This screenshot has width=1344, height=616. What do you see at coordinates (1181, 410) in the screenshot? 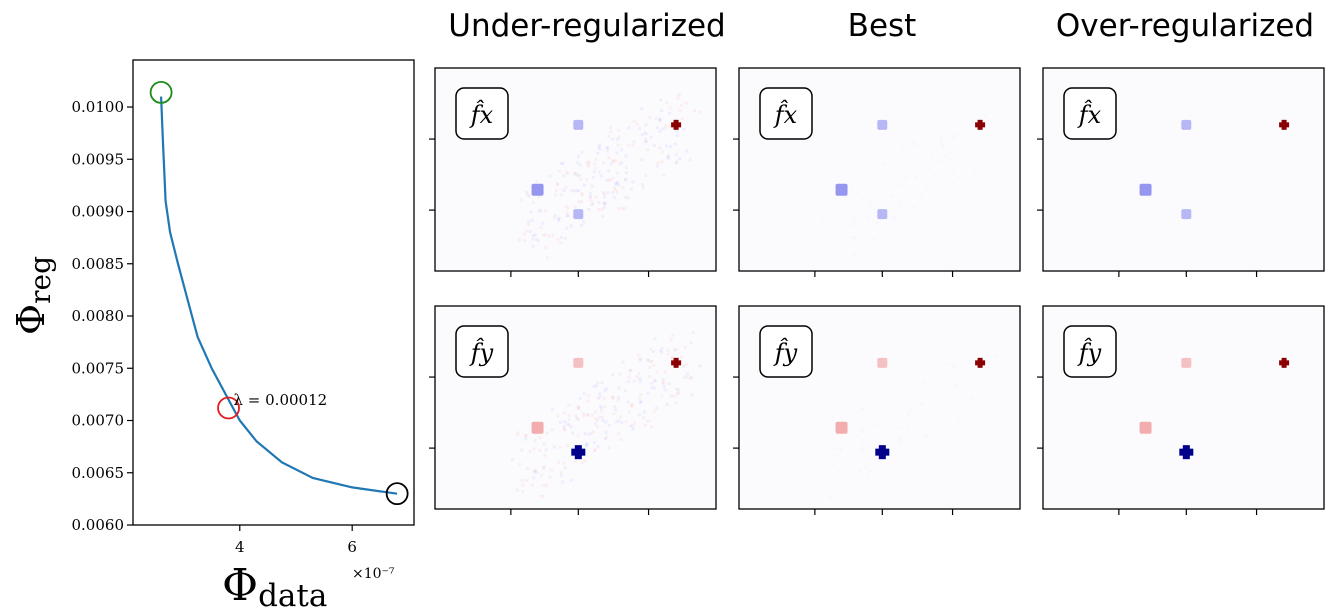
I see `heatmap-panel: f̂y` at bounding box center [1181, 410].